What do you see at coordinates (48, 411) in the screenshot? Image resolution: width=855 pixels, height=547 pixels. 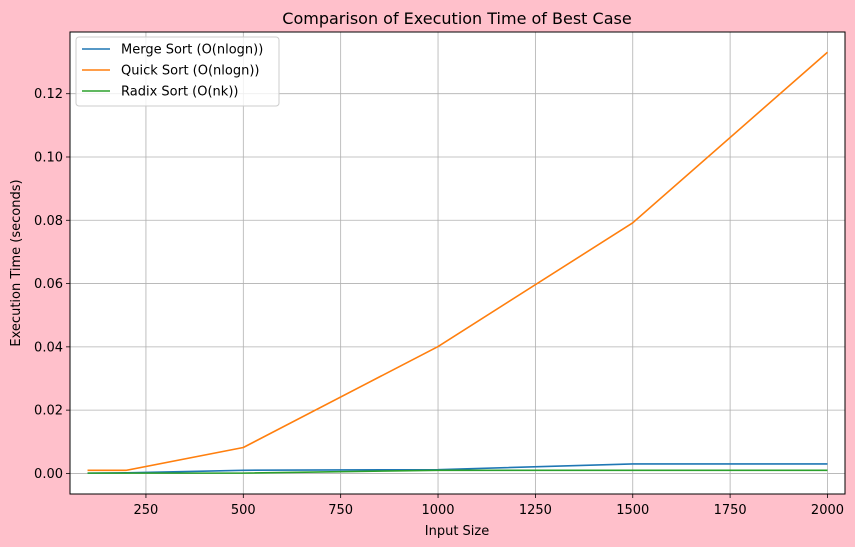 I see `y-tick-label: 0.02` at bounding box center [48, 411].